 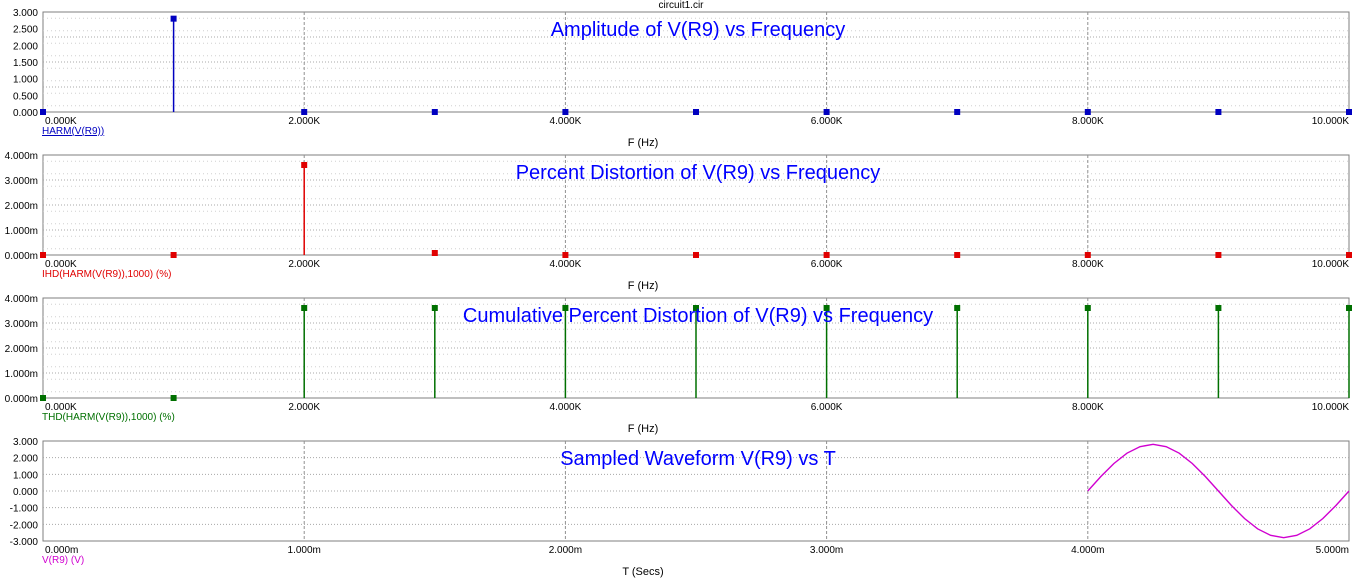 What do you see at coordinates (25, 30) in the screenshot?
I see `y-tick-label: 2.500` at bounding box center [25, 30].